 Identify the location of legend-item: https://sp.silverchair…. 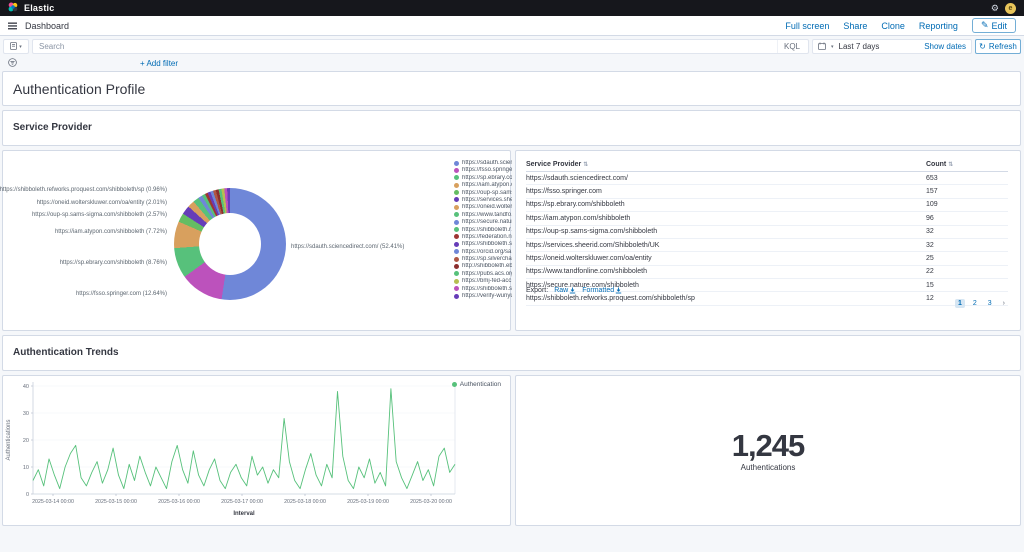
(483, 259).